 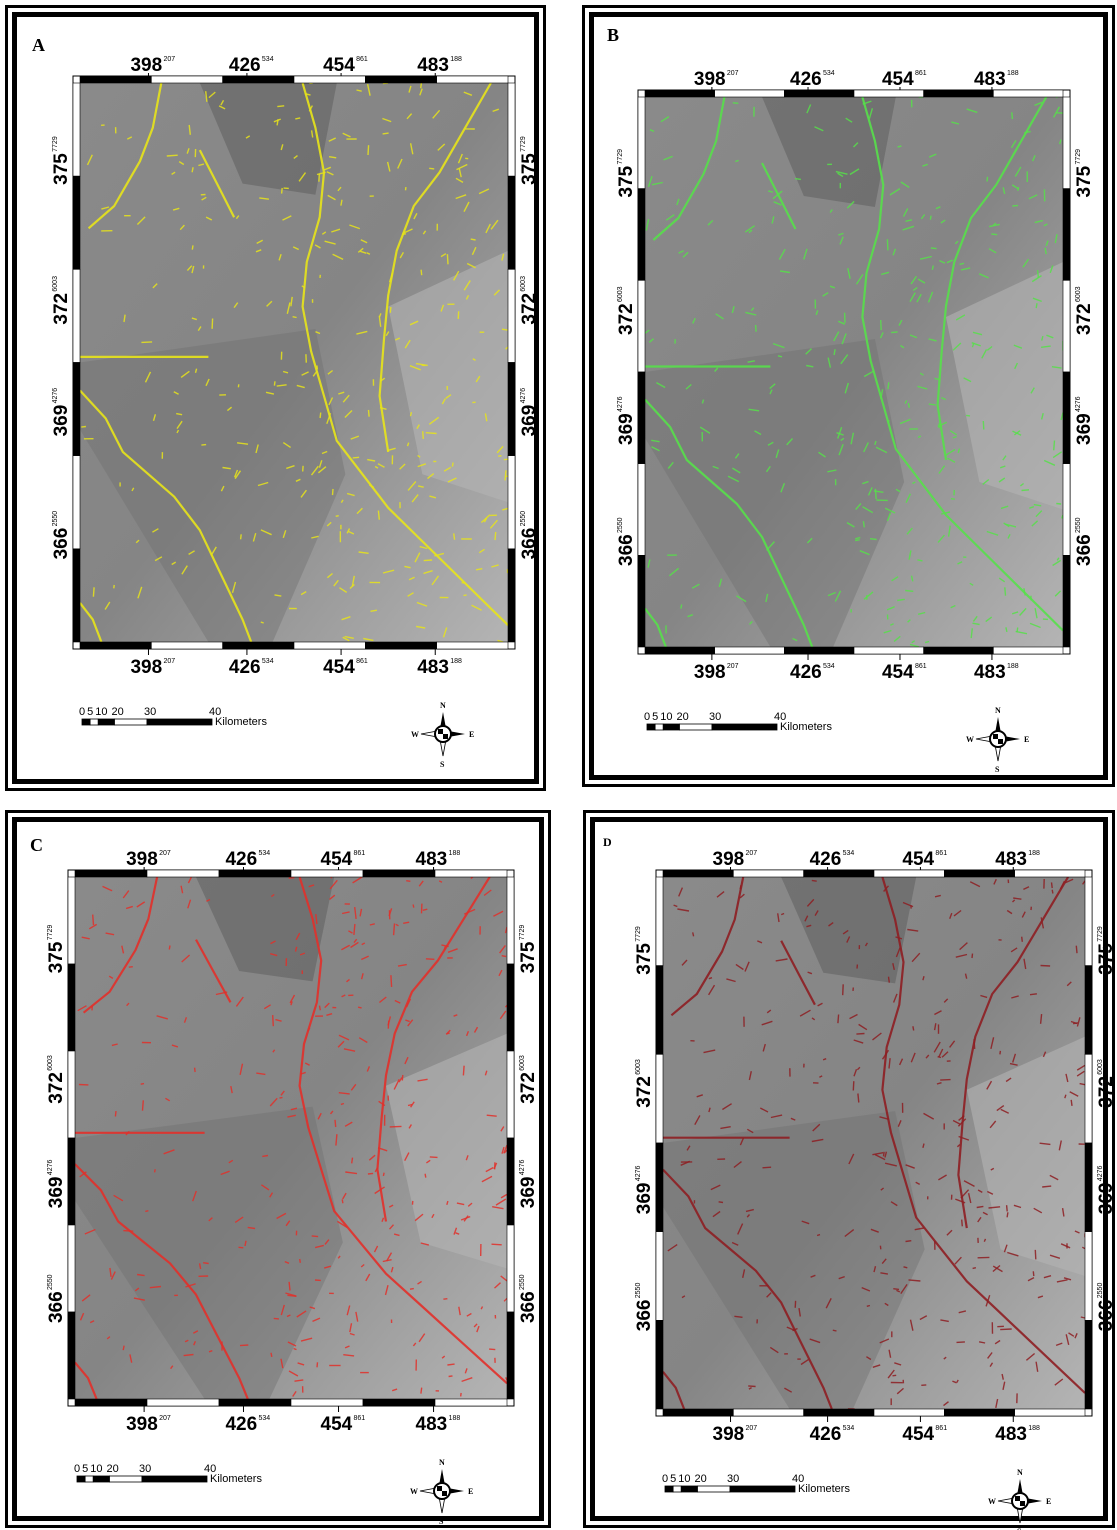 I want to click on drainage-line, so click(x=405, y=354).